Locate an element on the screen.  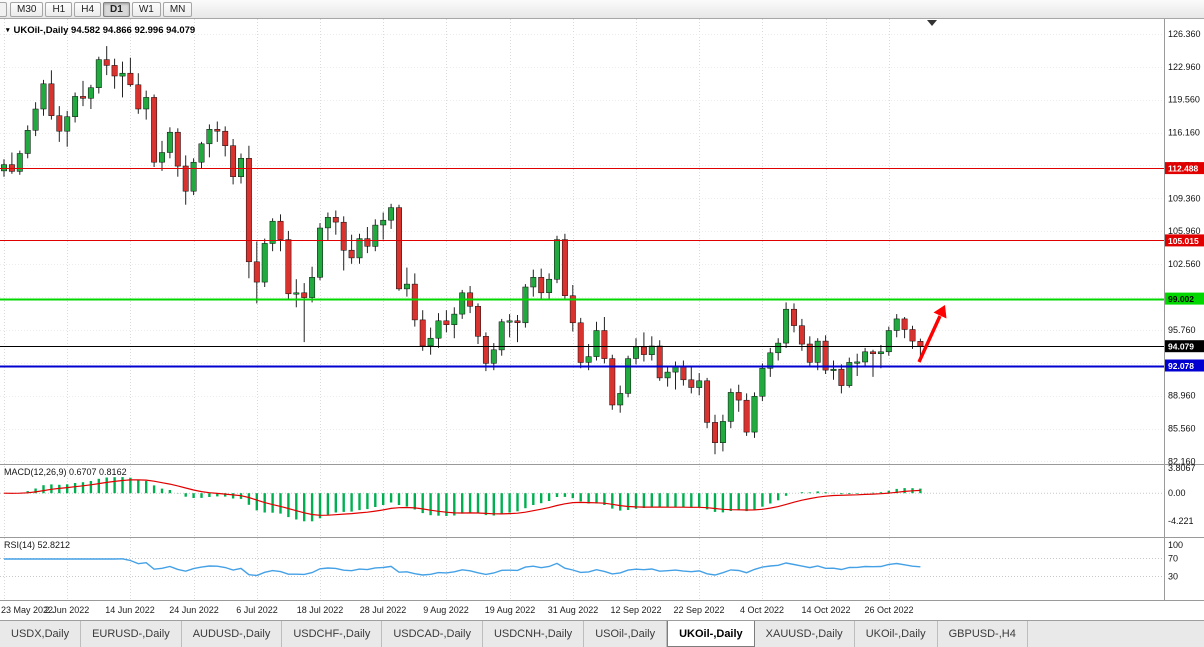
svg-text: 18 Jul 2022 is located at coordinates (320, 610).